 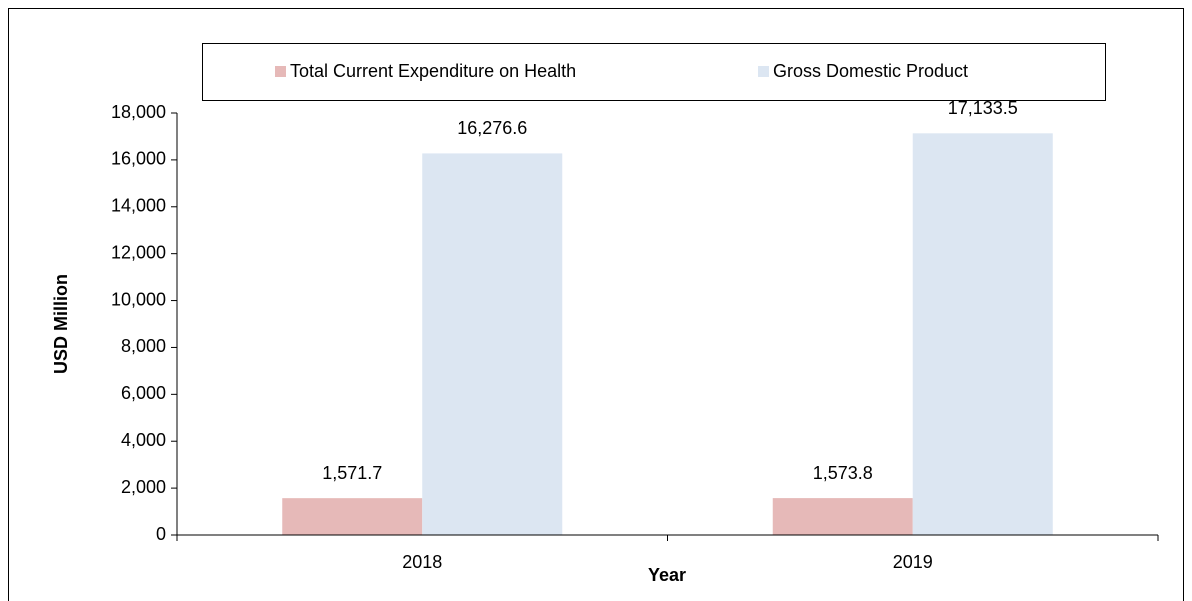 I want to click on y-tick-label: 4,000, so click(x=143, y=440).